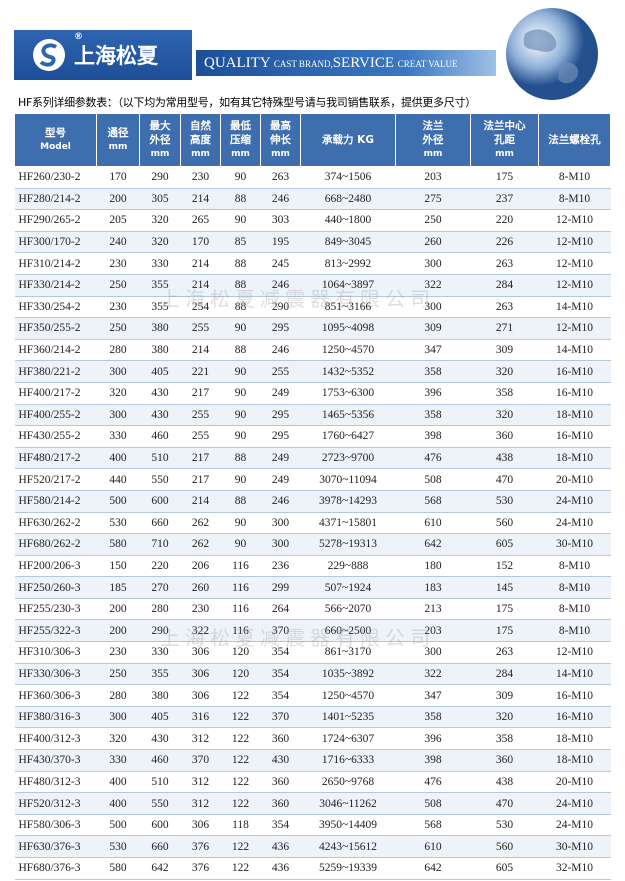  What do you see at coordinates (118, 328) in the screenshot?
I see `table-cell: 250` at bounding box center [118, 328].